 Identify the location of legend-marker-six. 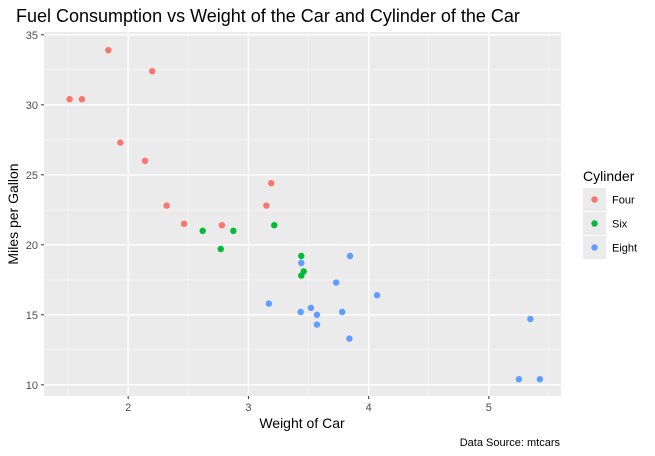
(594, 223).